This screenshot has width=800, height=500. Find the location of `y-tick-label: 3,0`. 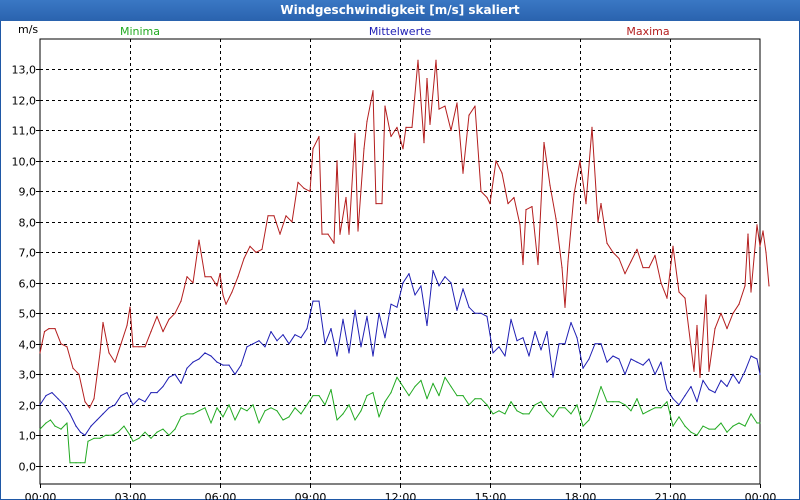

y-tick-label: 3,0 is located at coordinates (28, 375).